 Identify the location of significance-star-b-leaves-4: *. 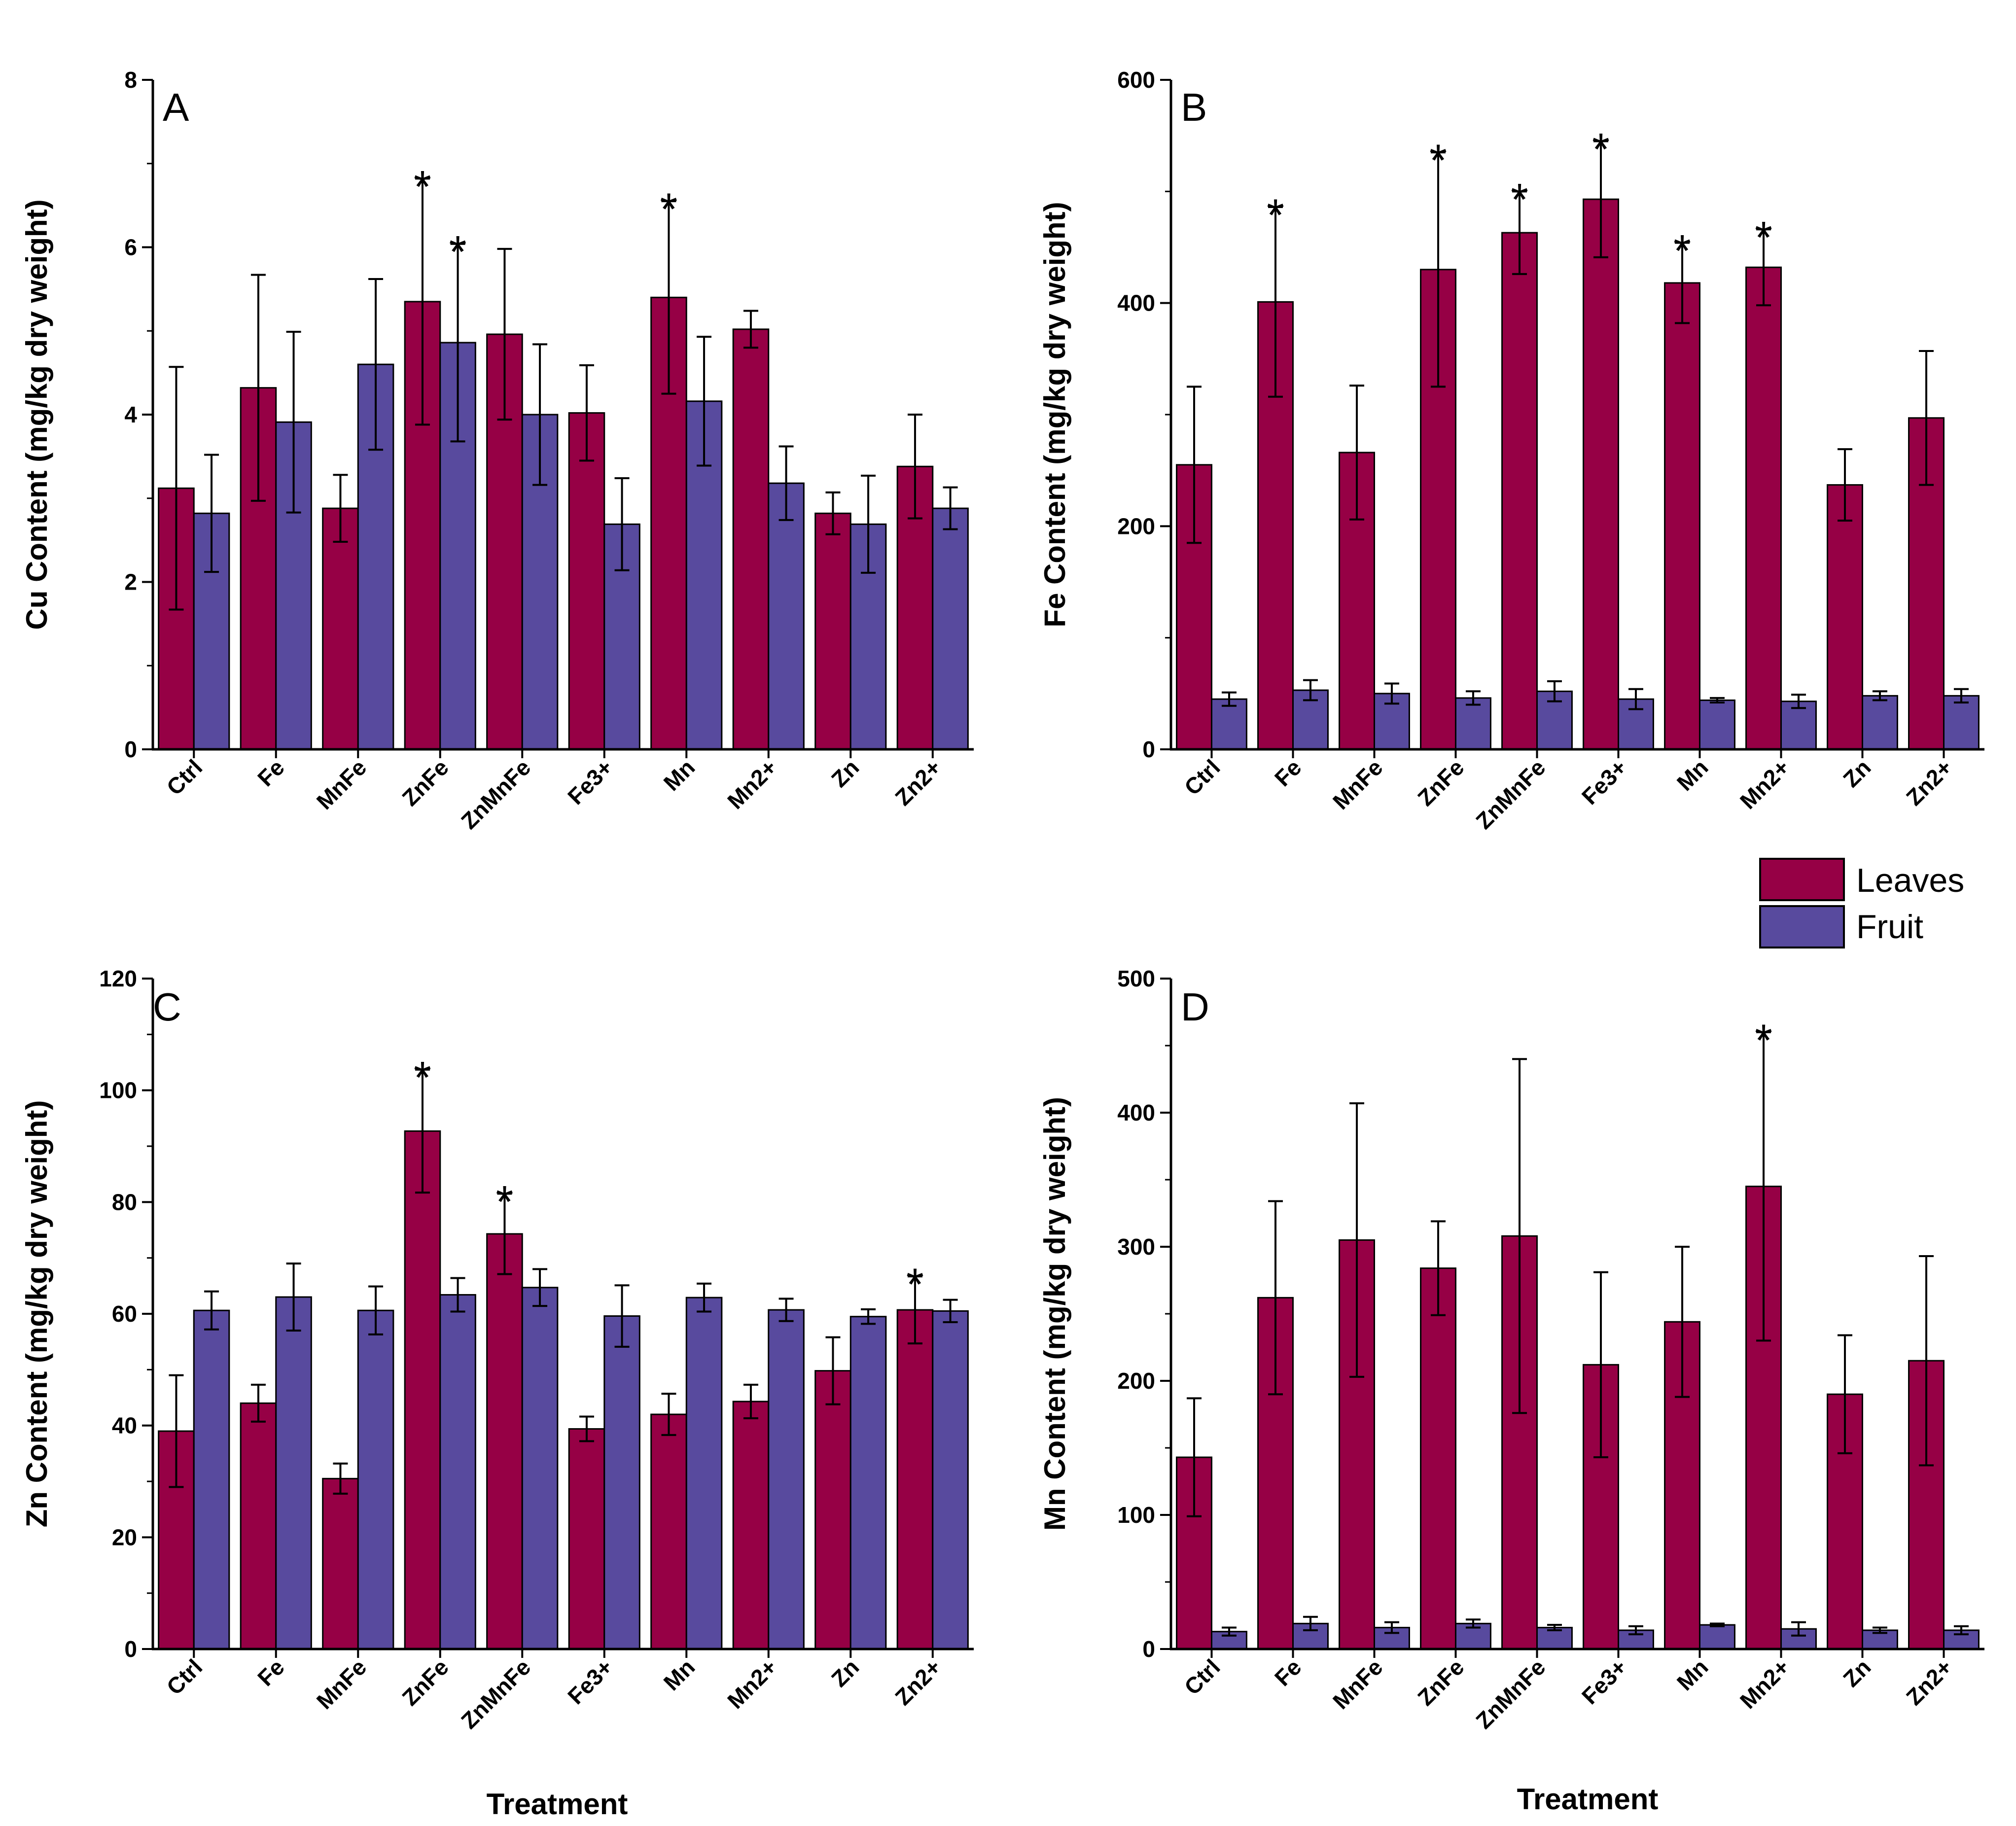
(1519, 200).